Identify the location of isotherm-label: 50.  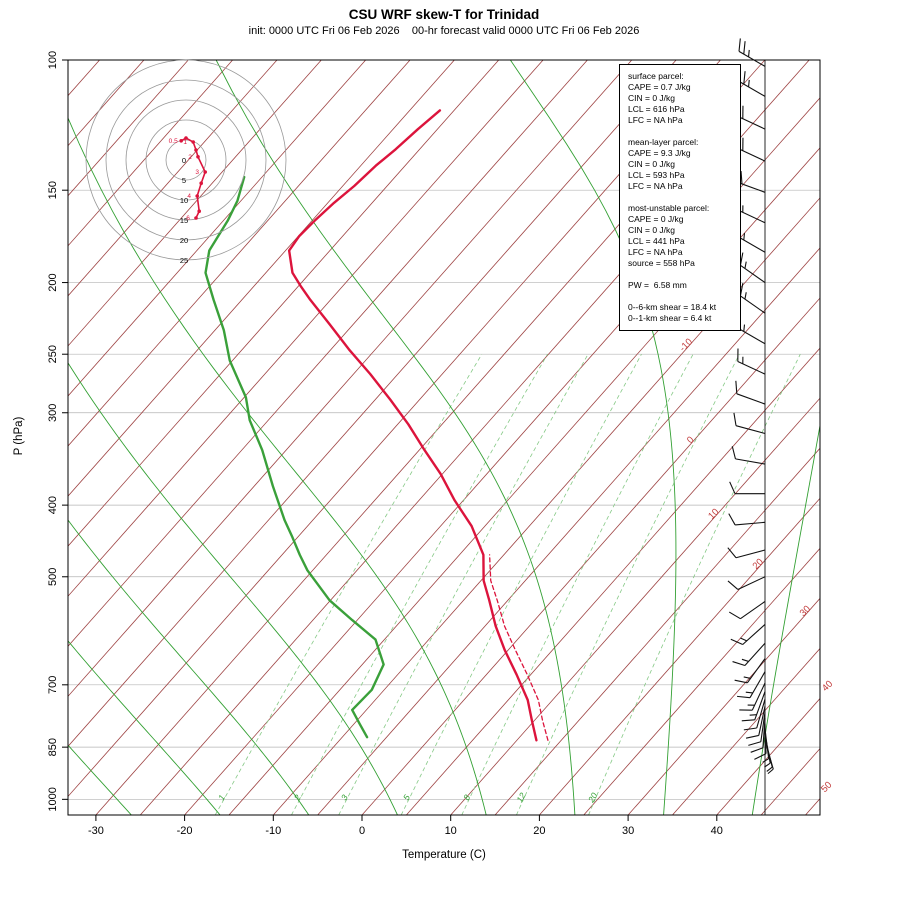
(826, 787).